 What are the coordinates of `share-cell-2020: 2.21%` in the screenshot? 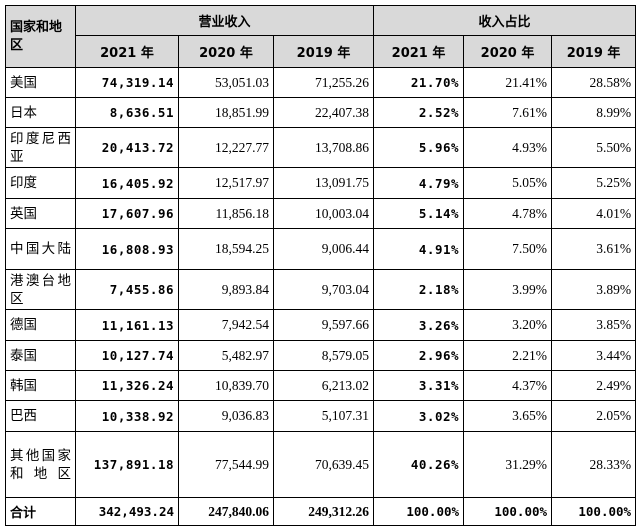 It's located at (508, 355).